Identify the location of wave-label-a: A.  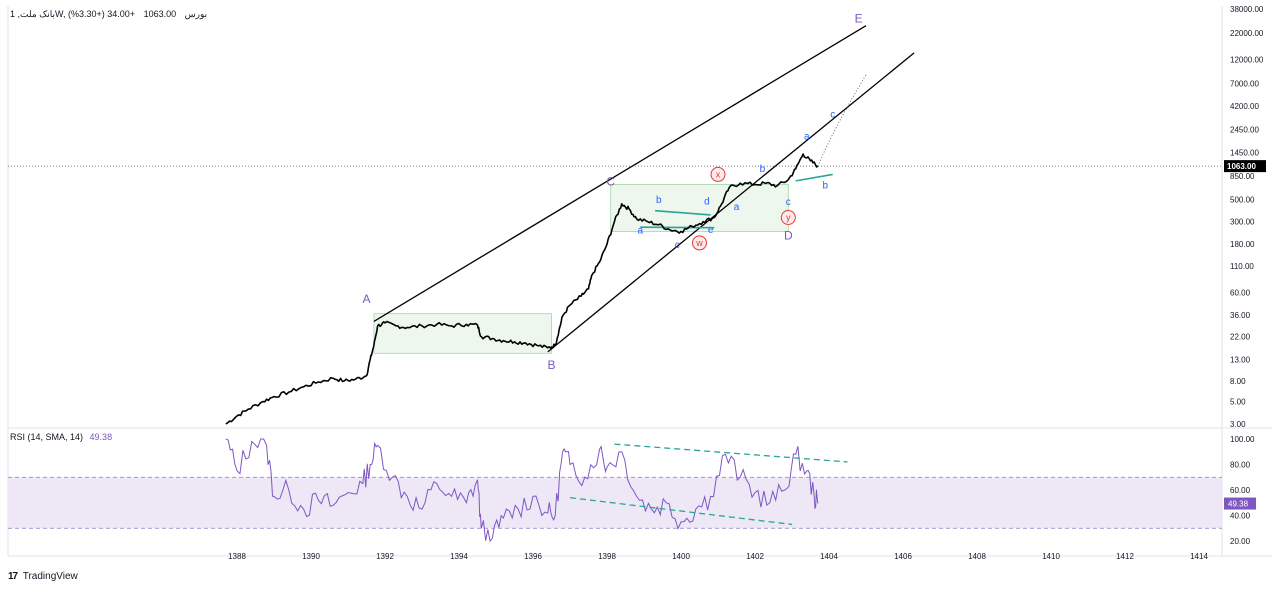
(366, 299).